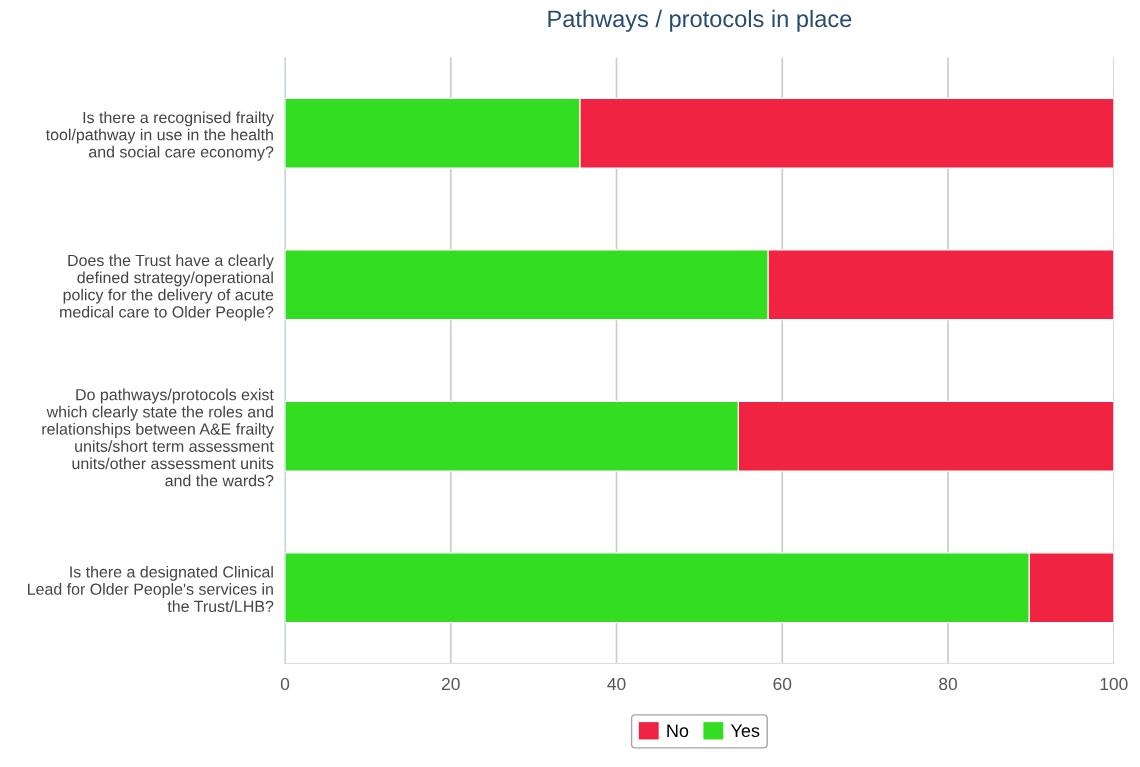  What do you see at coordinates (1114, 684) in the screenshot?
I see `x-tick-label: 100` at bounding box center [1114, 684].